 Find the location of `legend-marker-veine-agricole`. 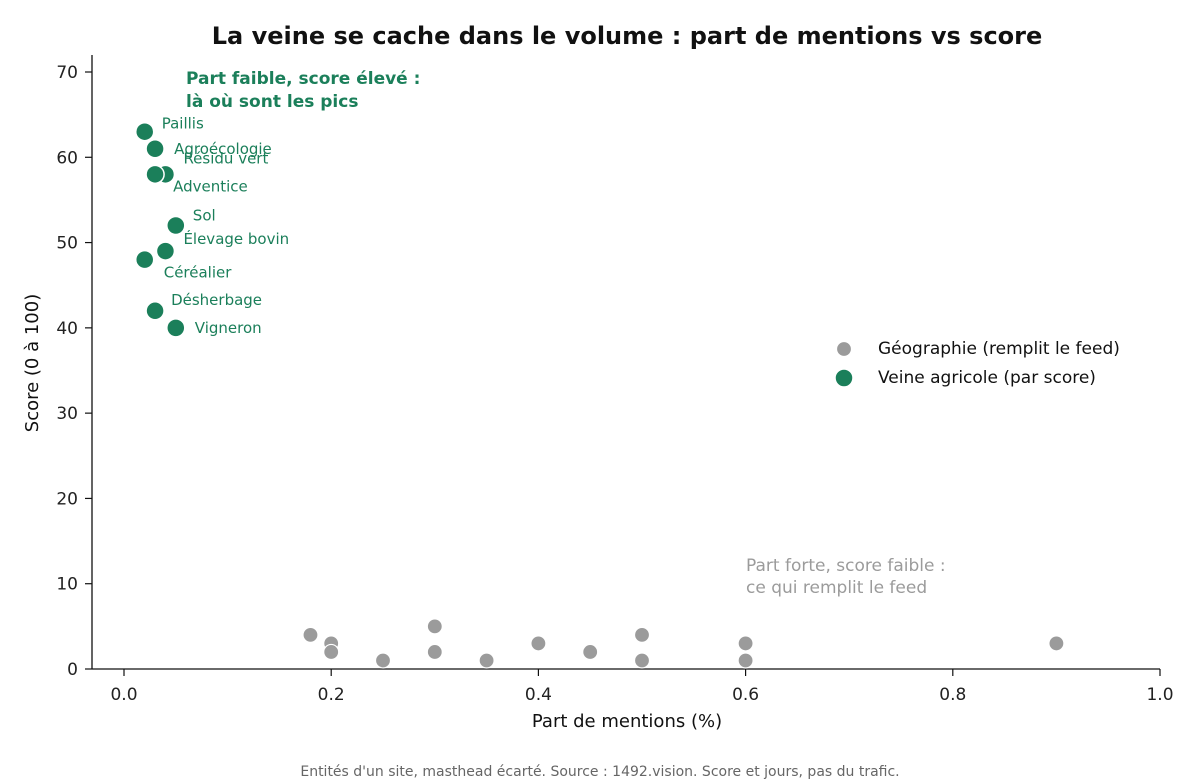

legend-marker-veine-agricole is located at coordinates (844, 378).